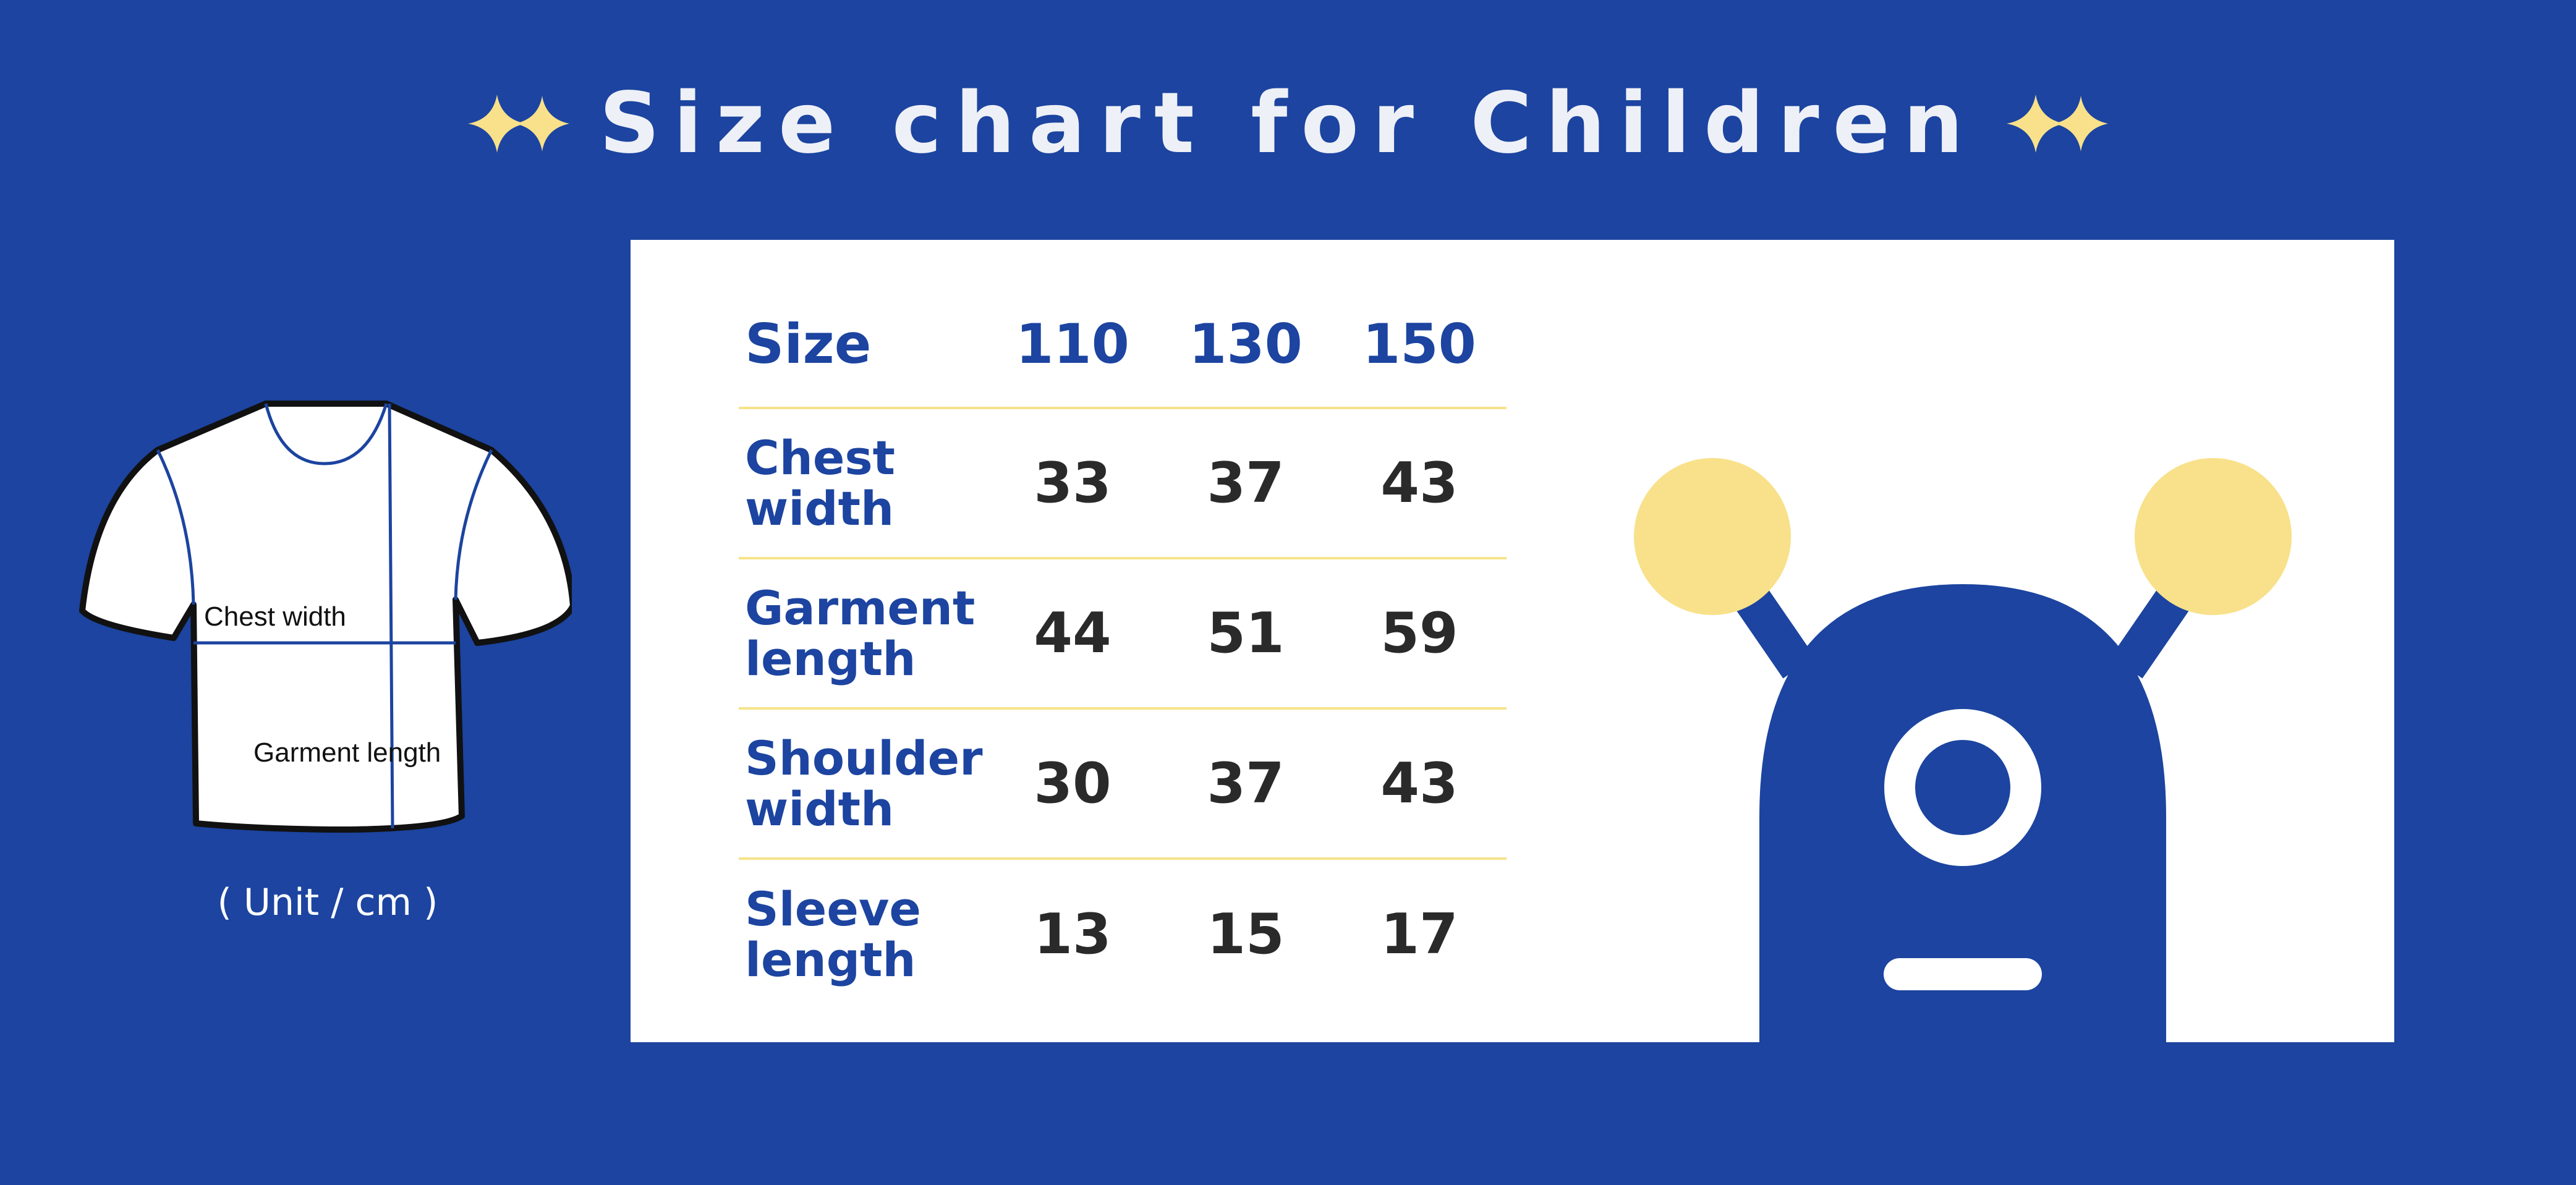  What do you see at coordinates (391, 616) in the screenshot?
I see `garment-length-line` at bounding box center [391, 616].